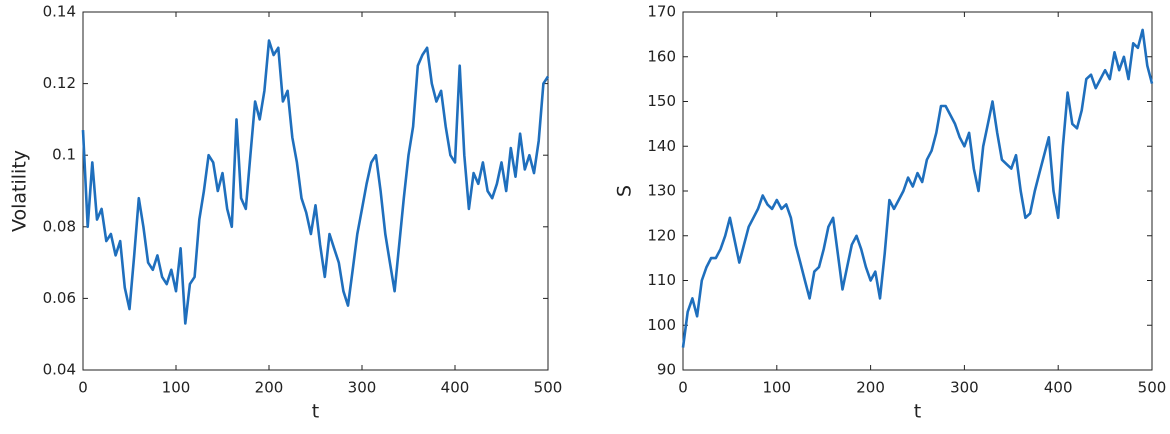 This screenshot has width=1170, height=434. What do you see at coordinates (661, 12) in the screenshot?
I see `y-tick-label: 170` at bounding box center [661, 12].